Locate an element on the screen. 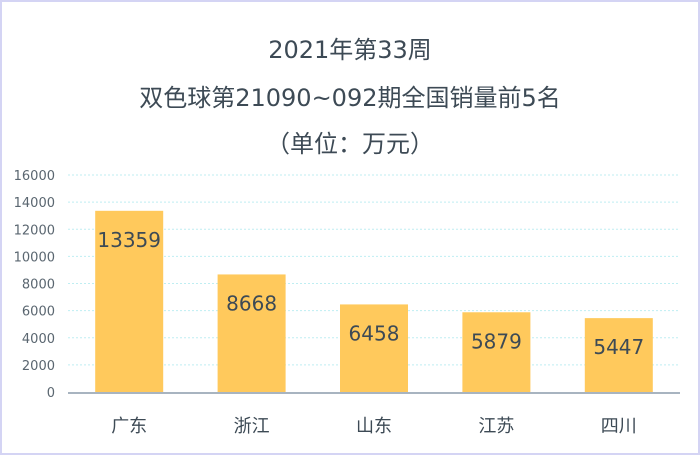 The image size is (700, 455). y-tick-label: 14000 is located at coordinates (34, 203).